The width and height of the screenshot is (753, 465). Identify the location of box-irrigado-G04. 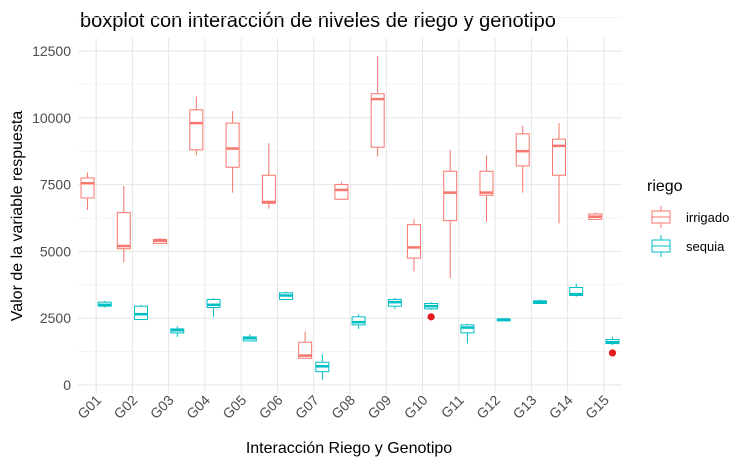
(196, 126).